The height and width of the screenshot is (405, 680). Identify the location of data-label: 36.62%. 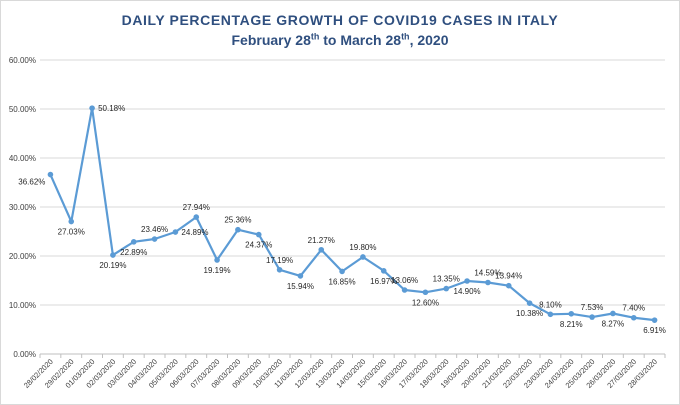
(31, 182).